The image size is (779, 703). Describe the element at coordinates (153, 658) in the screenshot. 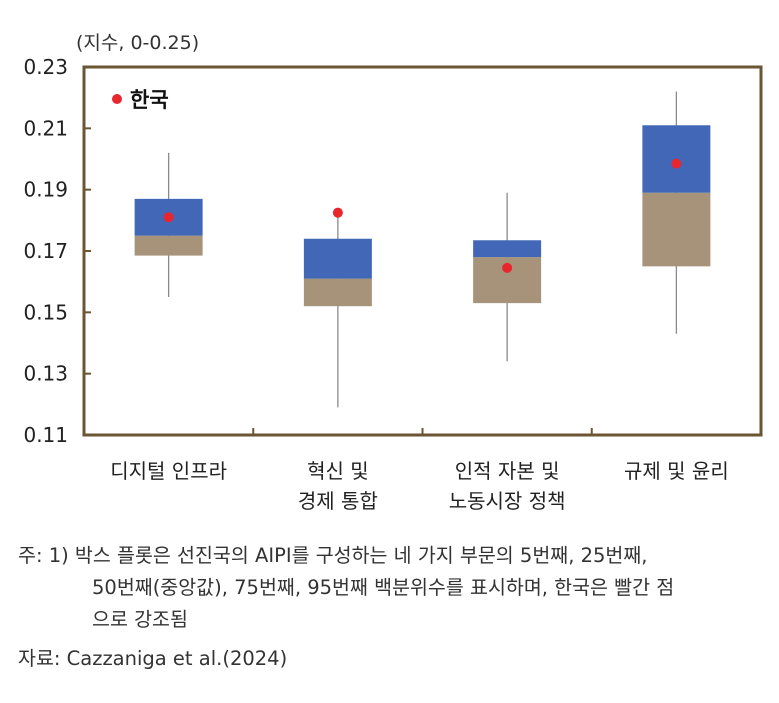

I see `source-line: 자료: Cazzaniga et al.(2024)` at that location.